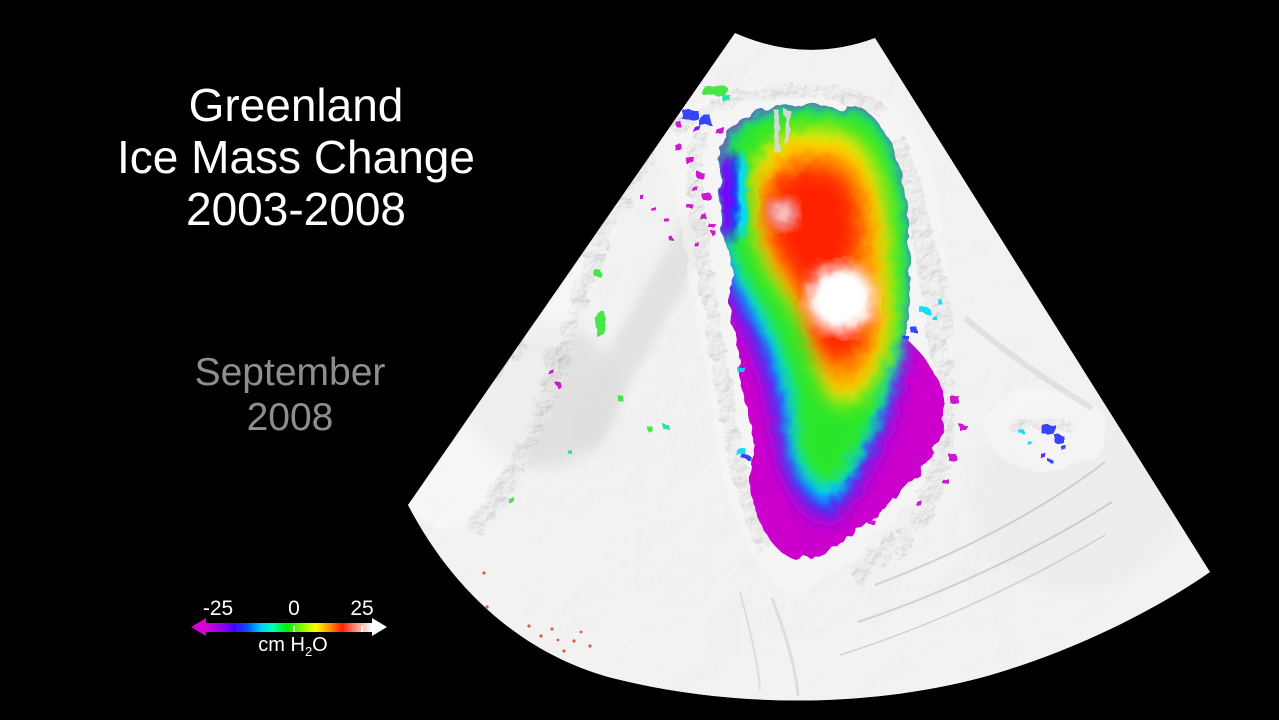  I want to click on legend-left-arrow-icon, so click(198, 627).